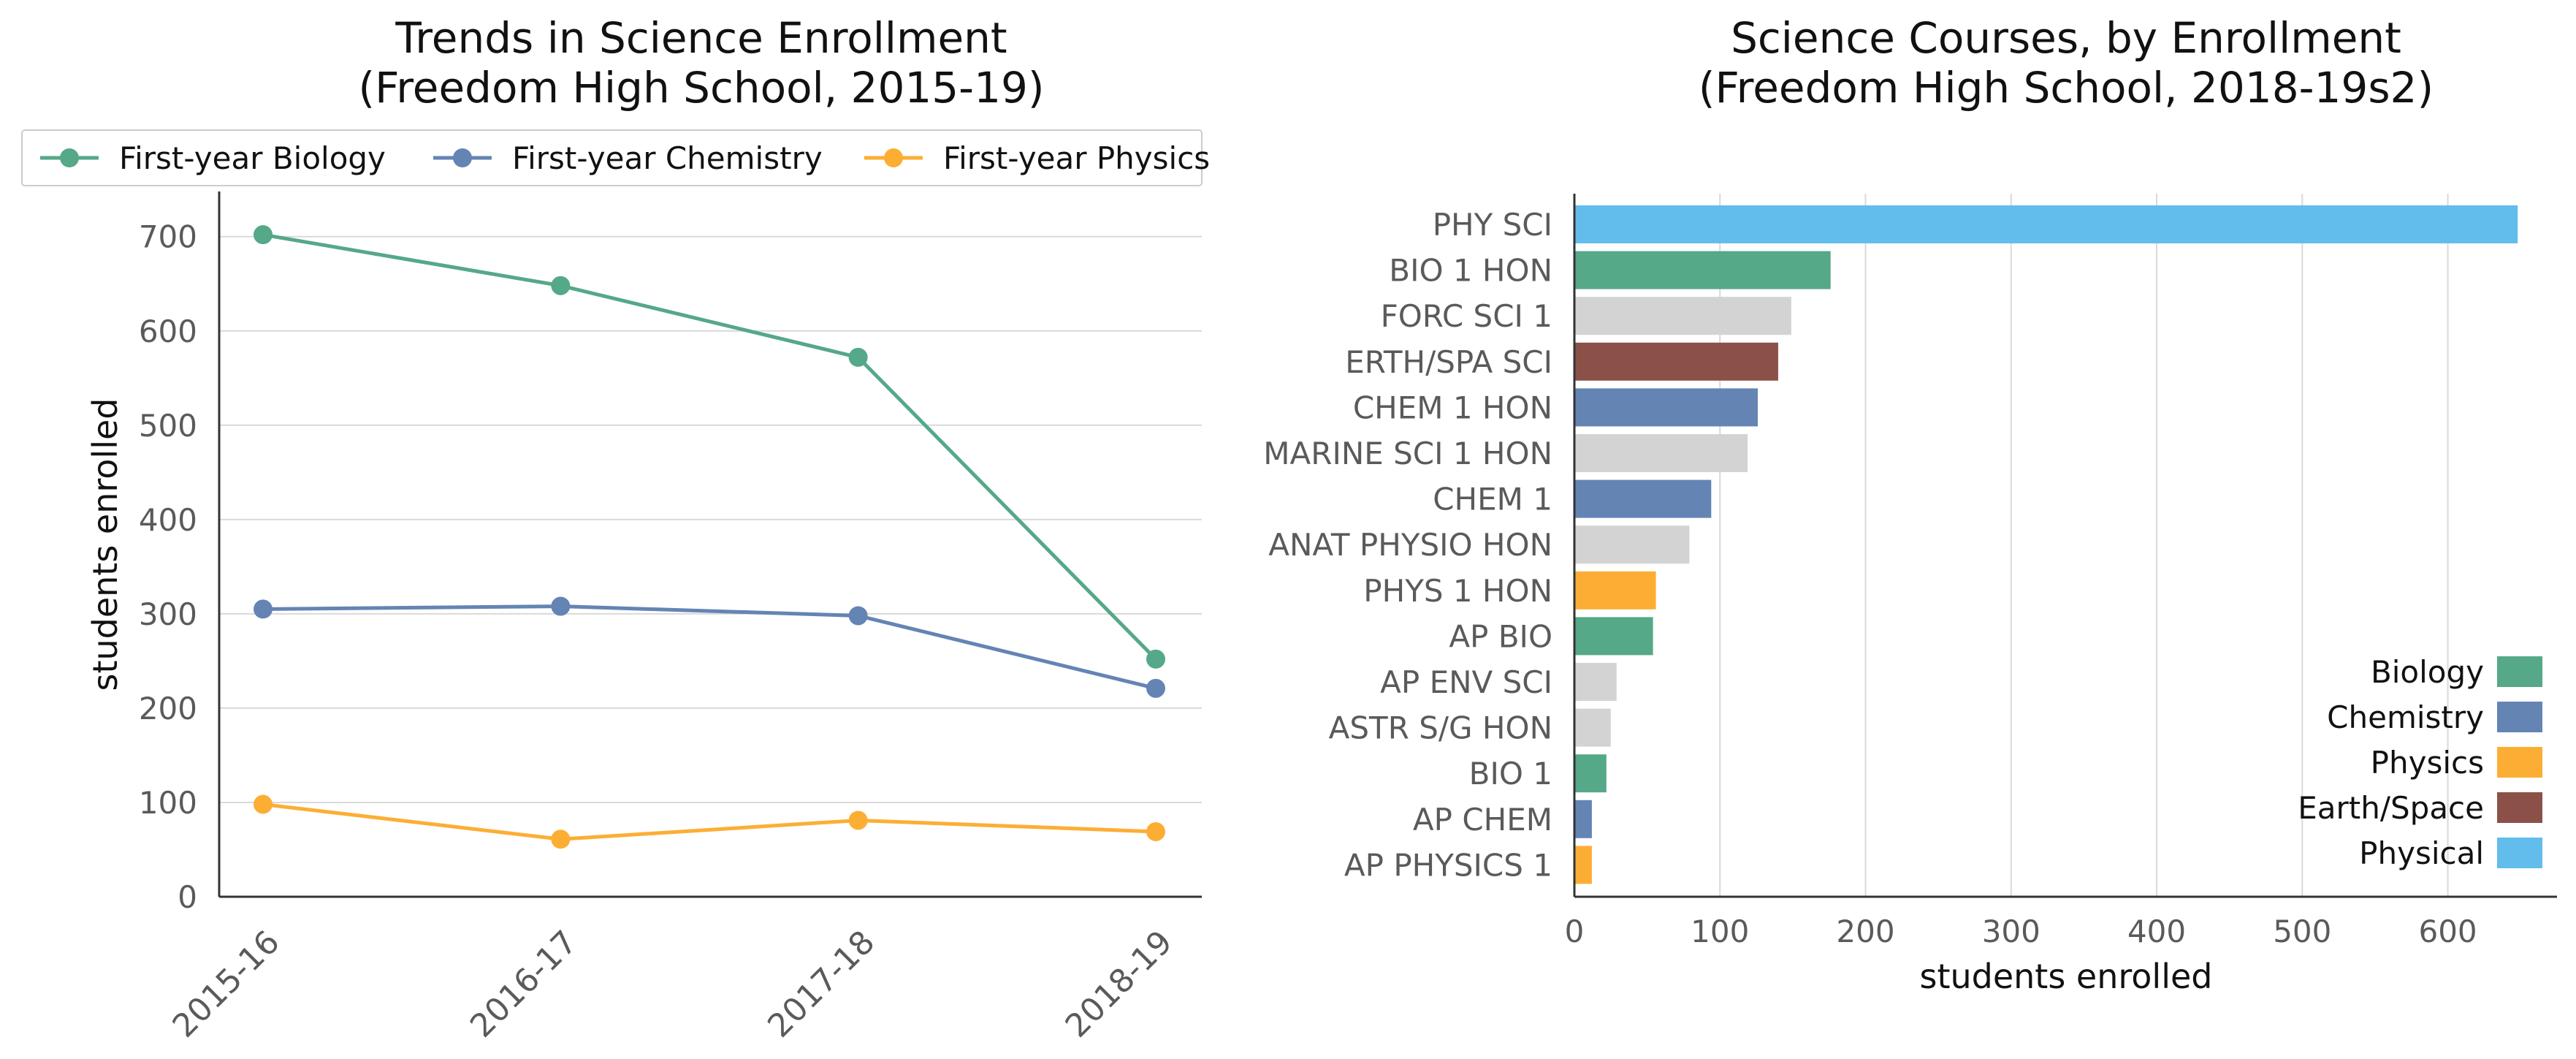 The width and height of the screenshot is (2576, 1059). Describe the element at coordinates (1448, 362) in the screenshot. I see `category-label: ERTH/SPA SCI` at that location.